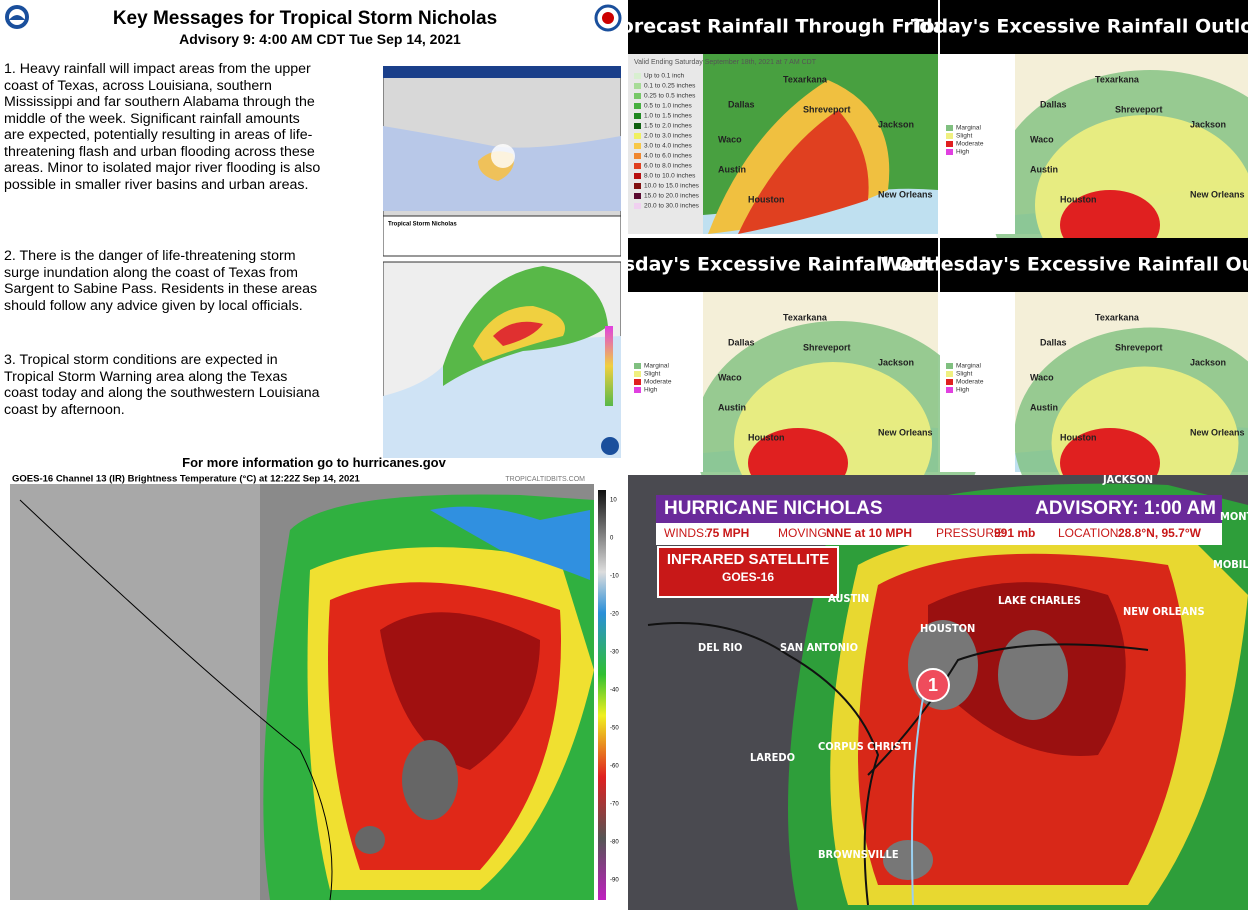 This screenshot has width=1248, height=910. What do you see at coordinates (608, 18) in the screenshot?
I see `nws-logo` at bounding box center [608, 18].